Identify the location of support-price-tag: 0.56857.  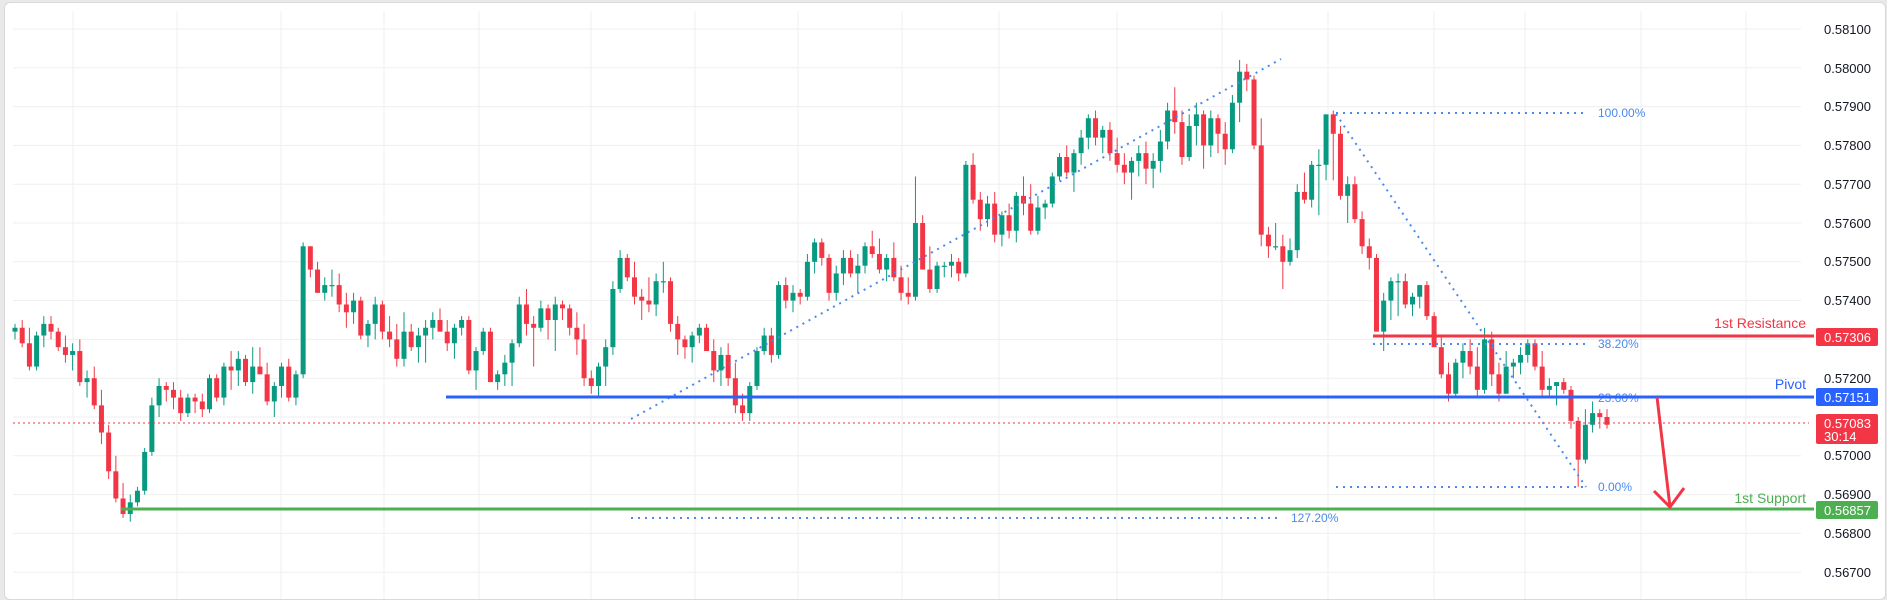
(1847, 510).